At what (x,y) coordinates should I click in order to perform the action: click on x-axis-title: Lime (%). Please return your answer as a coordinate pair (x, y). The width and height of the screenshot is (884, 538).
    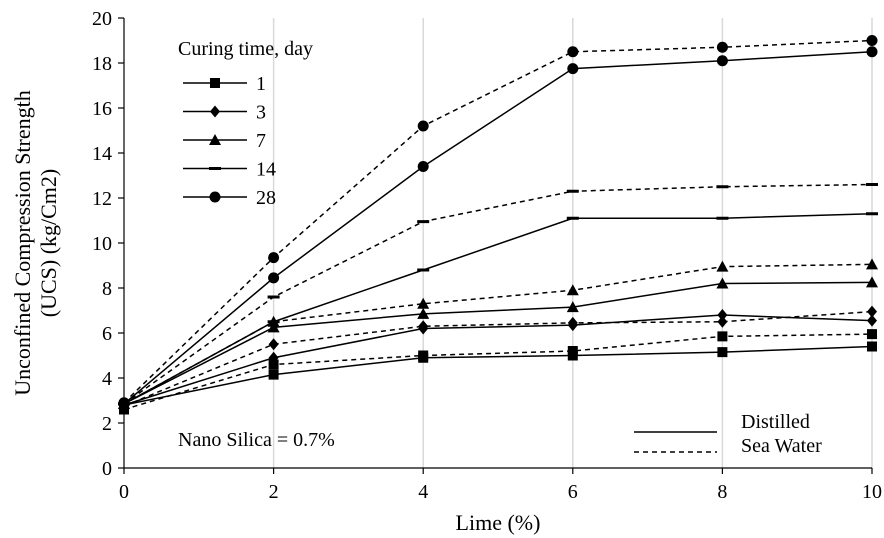
    Looking at the image, I should click on (498, 522).